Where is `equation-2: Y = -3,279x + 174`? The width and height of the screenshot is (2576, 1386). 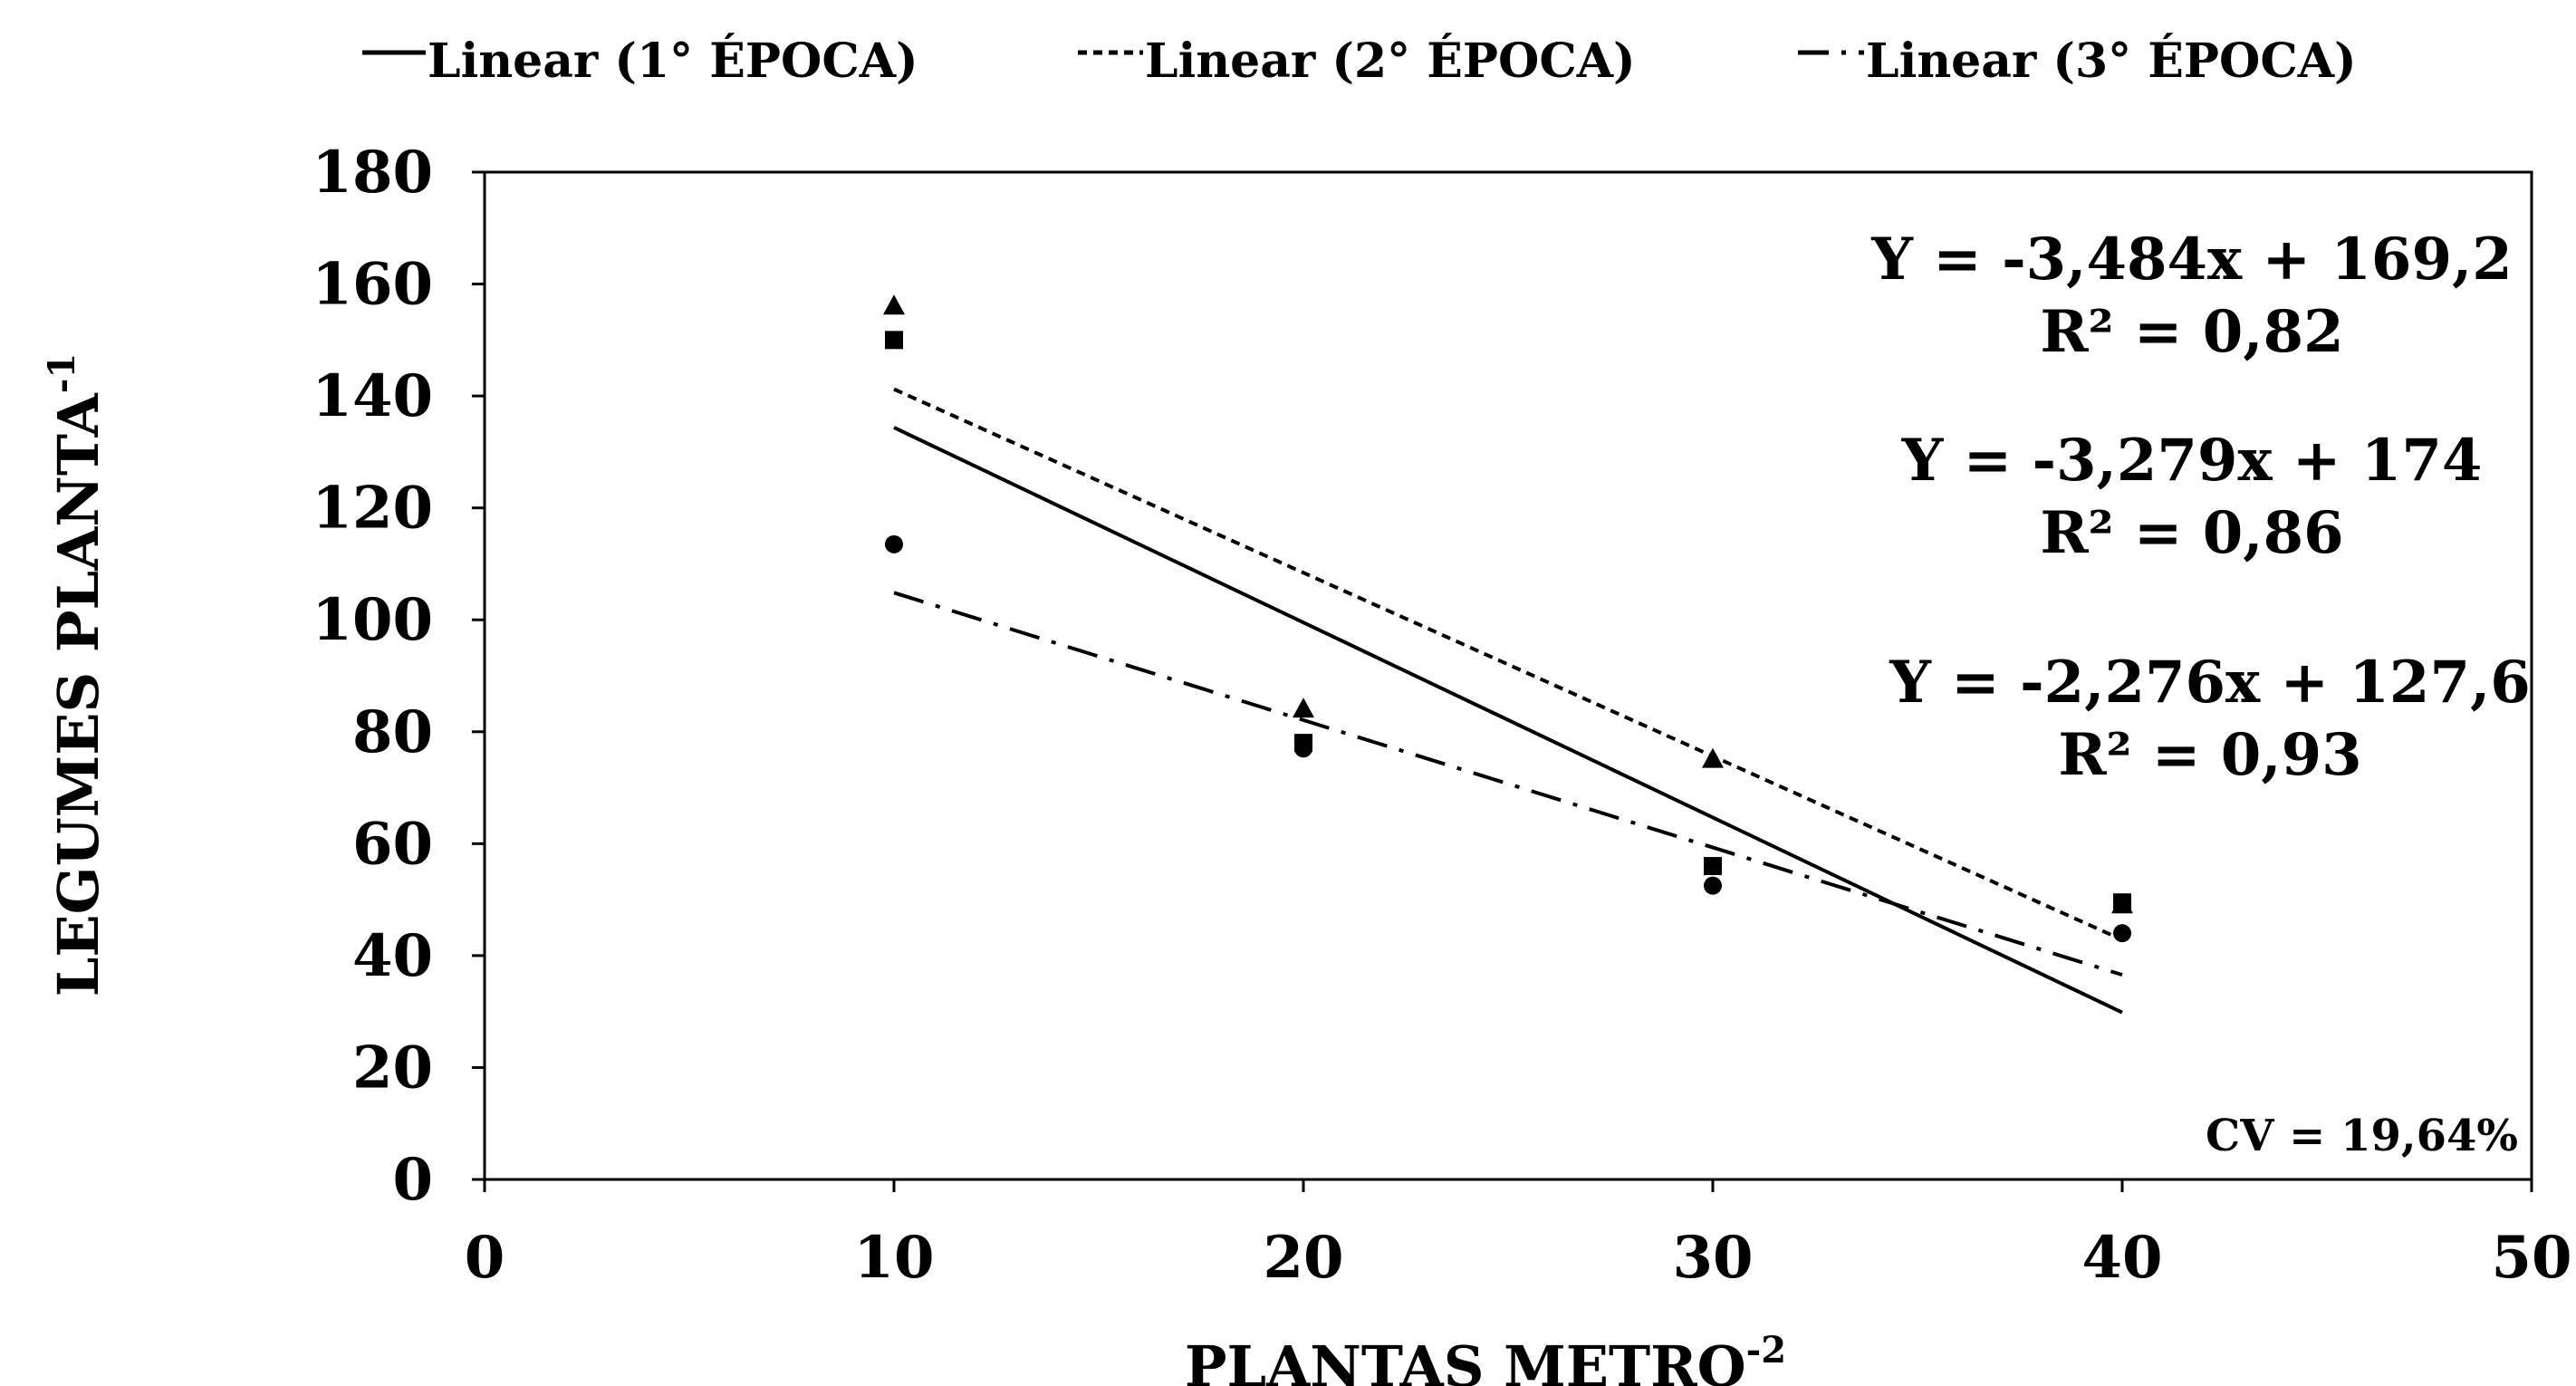 equation-2: Y = -3,279x + 174 is located at coordinates (2192, 461).